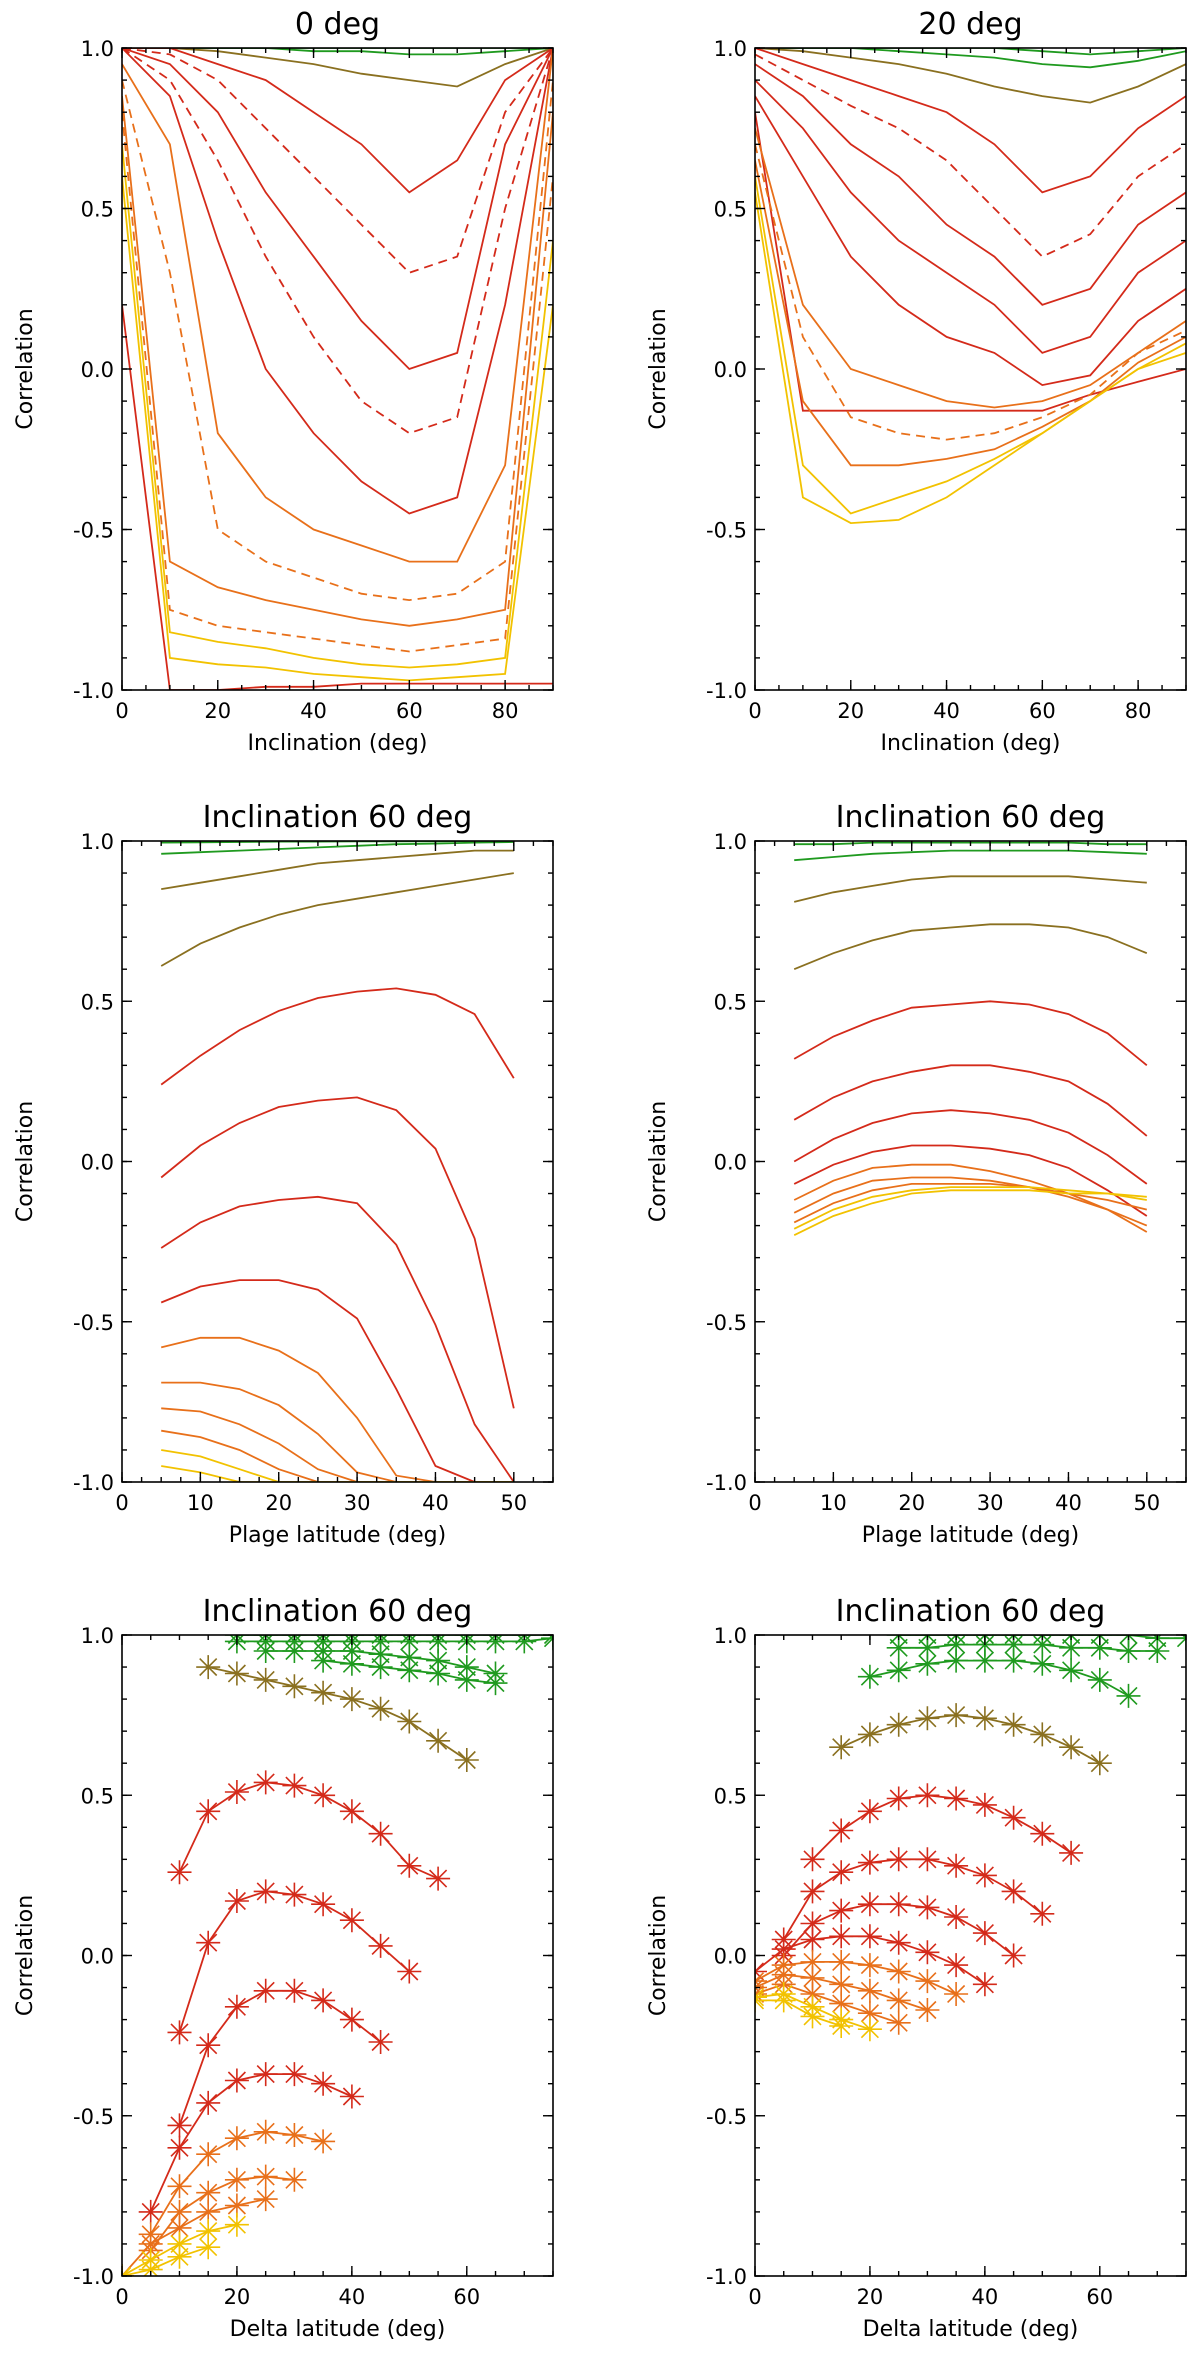  I want to click on y-tick-label: 1.0, so click(97, 1636).